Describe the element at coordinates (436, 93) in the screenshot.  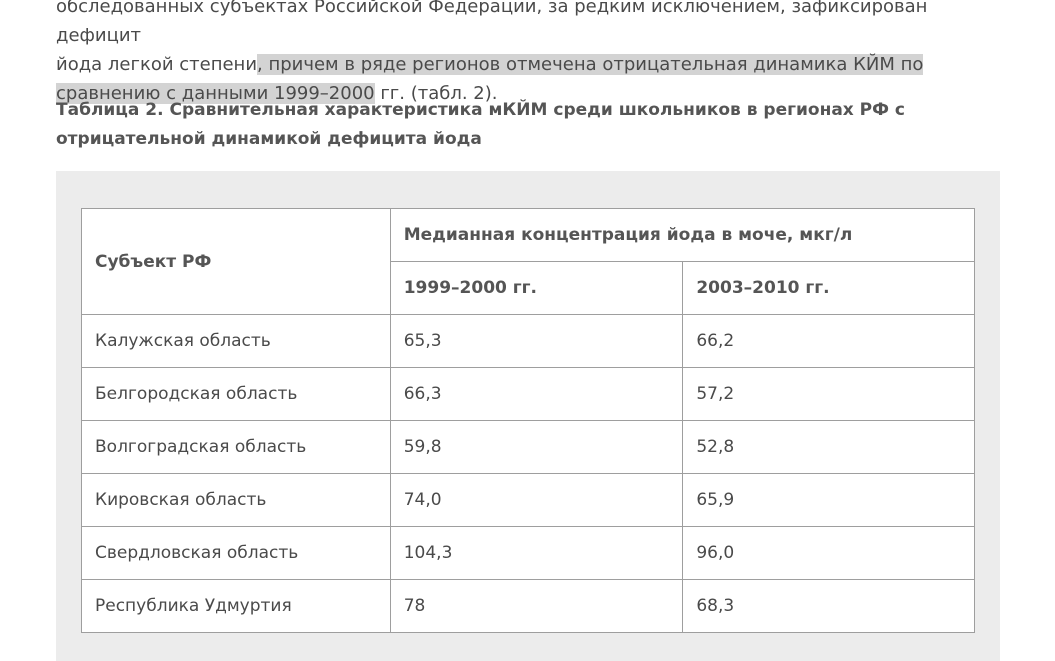
I see `article-line-3-tail: гг. (табл. 2).` at that location.